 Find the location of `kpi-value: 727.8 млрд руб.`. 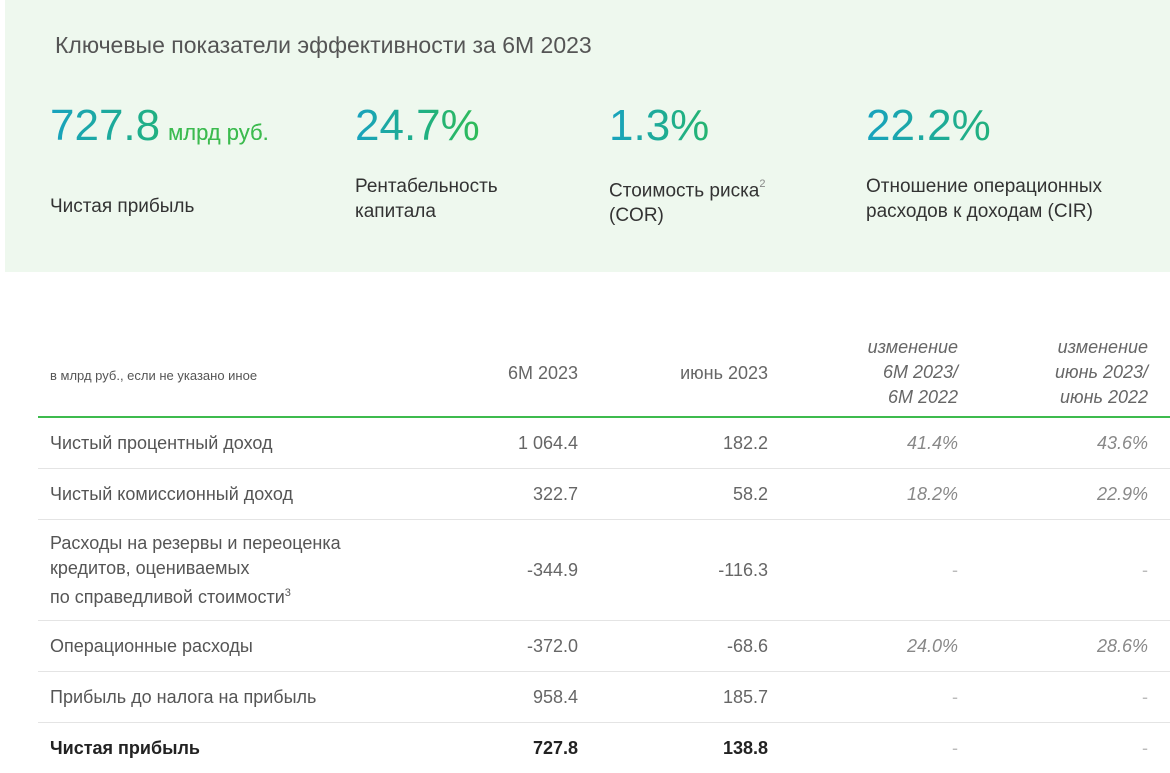

kpi-value: 727.8 млрд руб. is located at coordinates (159, 129).